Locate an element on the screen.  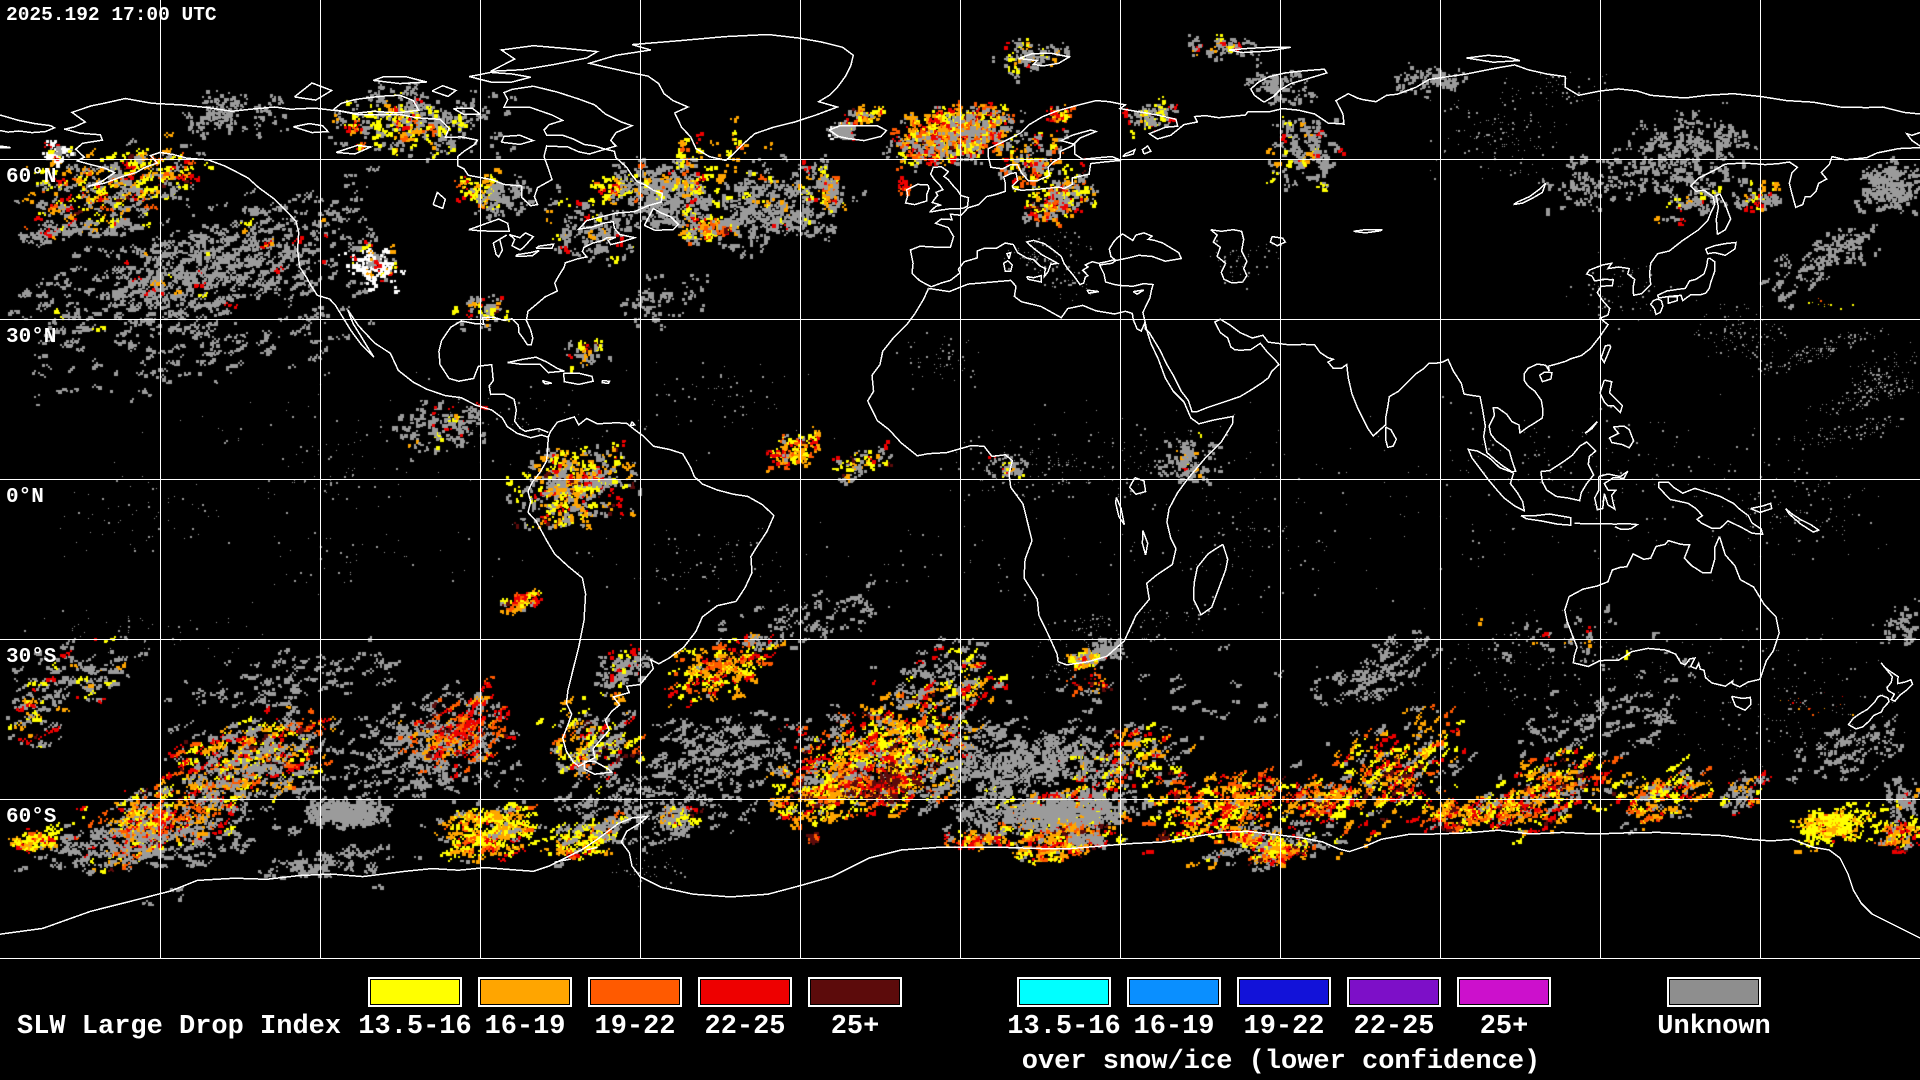
svg-text: 30°N is located at coordinates (31, 337).